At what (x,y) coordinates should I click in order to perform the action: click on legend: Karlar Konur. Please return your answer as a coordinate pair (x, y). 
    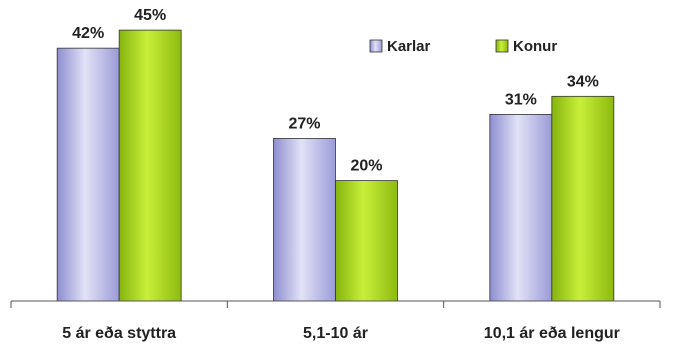
    Looking at the image, I should click on (463, 46).